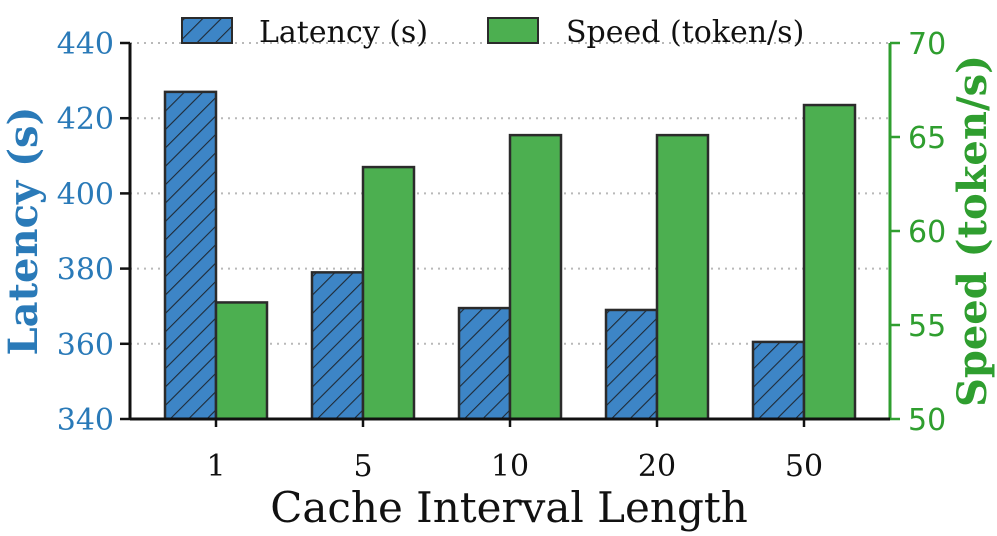 The image size is (997, 536). What do you see at coordinates (85, 194) in the screenshot?
I see `left-tick-label: 400` at bounding box center [85, 194].